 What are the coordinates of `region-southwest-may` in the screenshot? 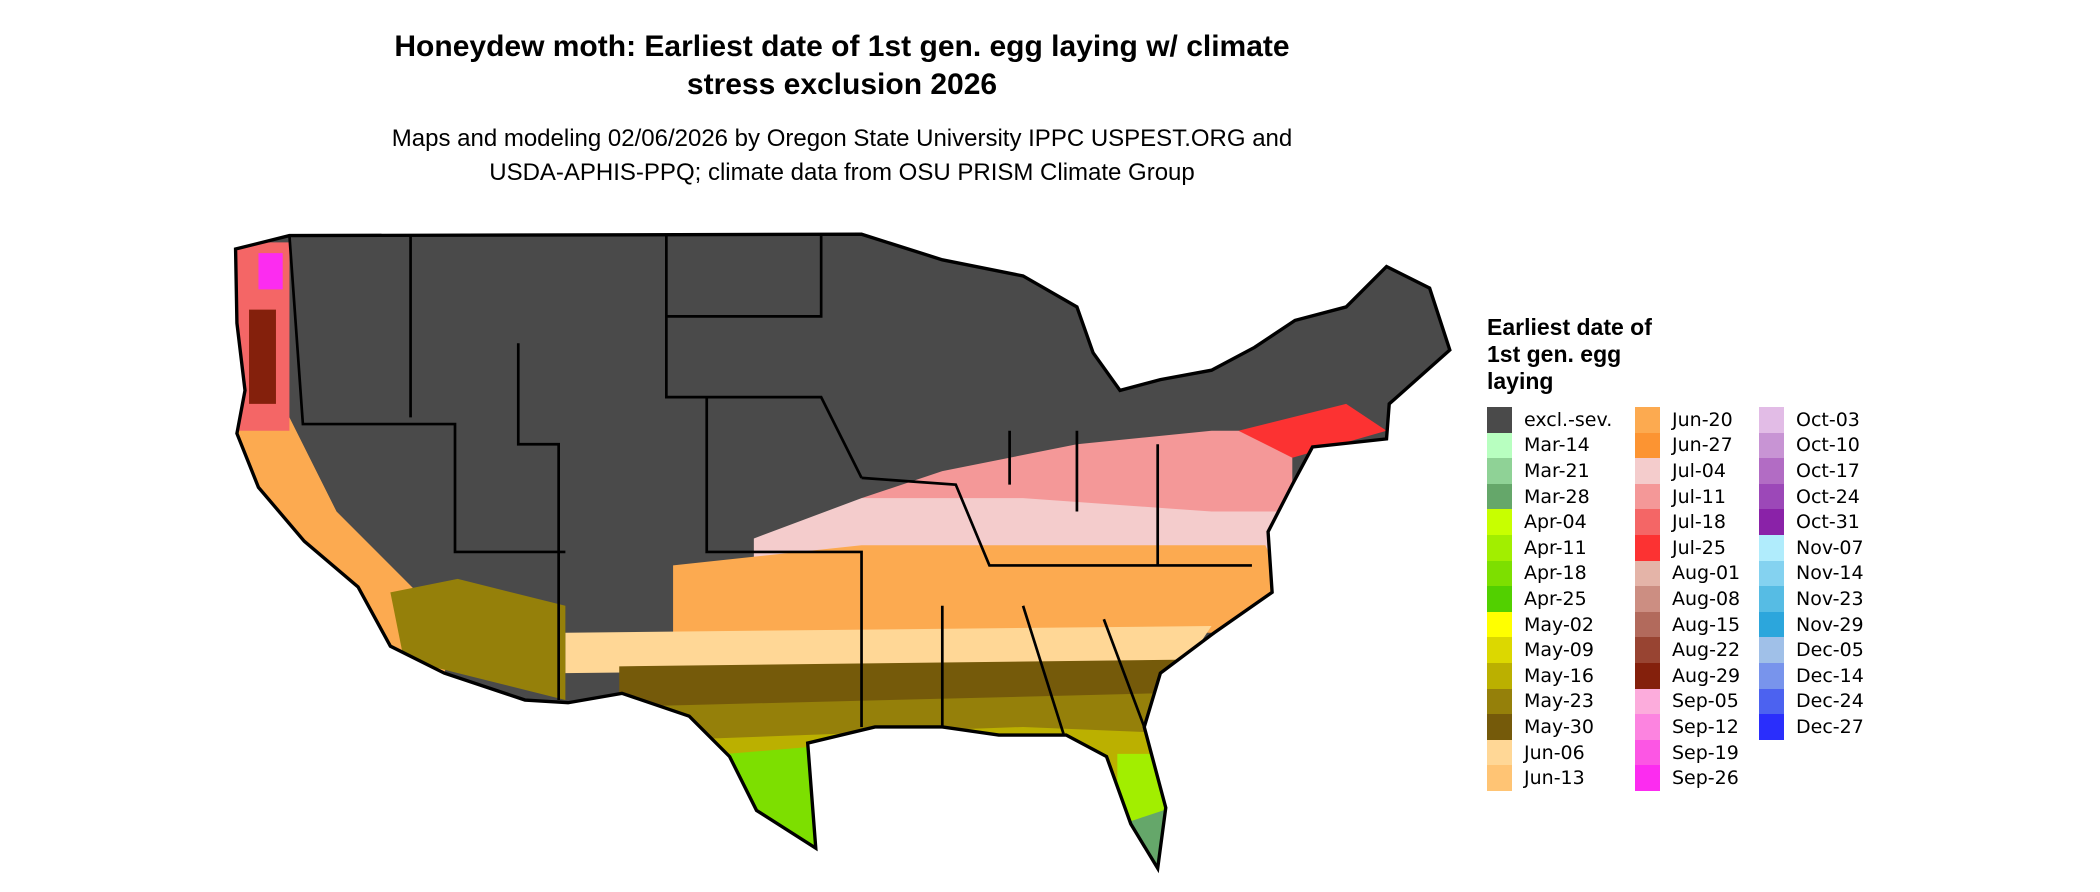 It's located at (478, 639).